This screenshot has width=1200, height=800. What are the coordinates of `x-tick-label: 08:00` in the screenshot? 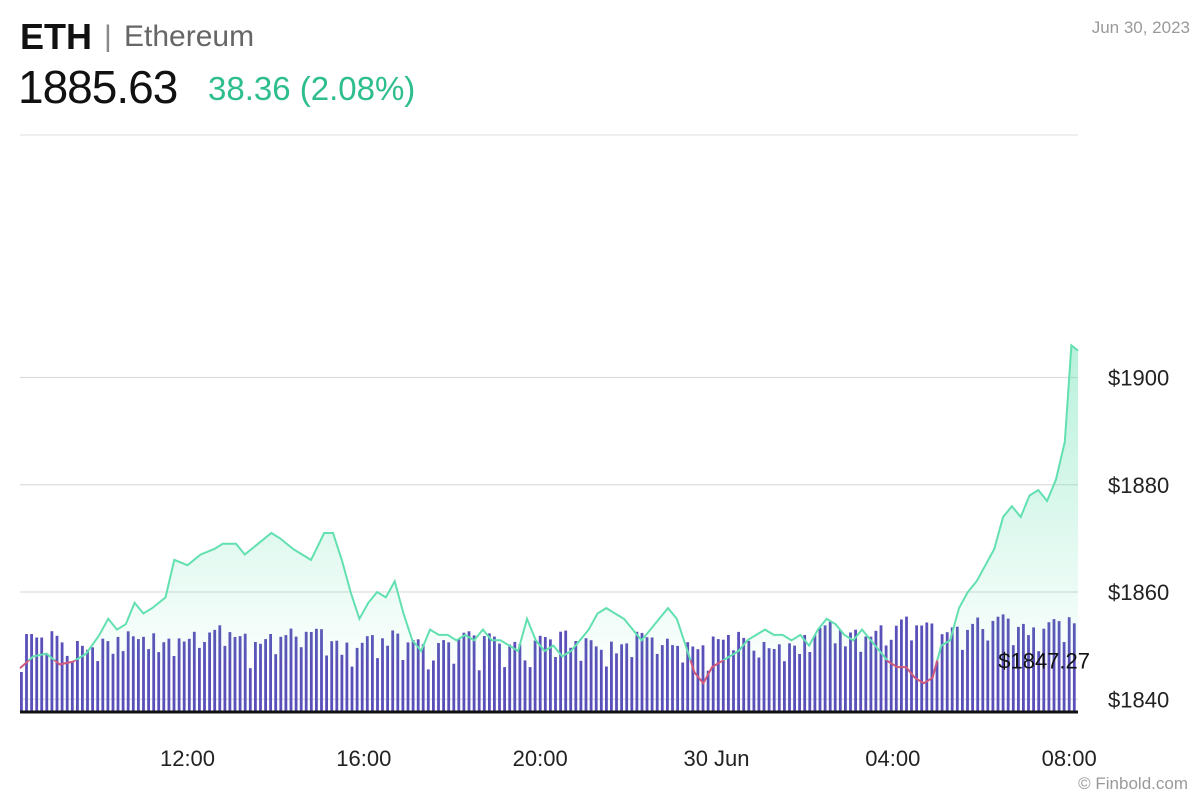 It's located at (1069, 758).